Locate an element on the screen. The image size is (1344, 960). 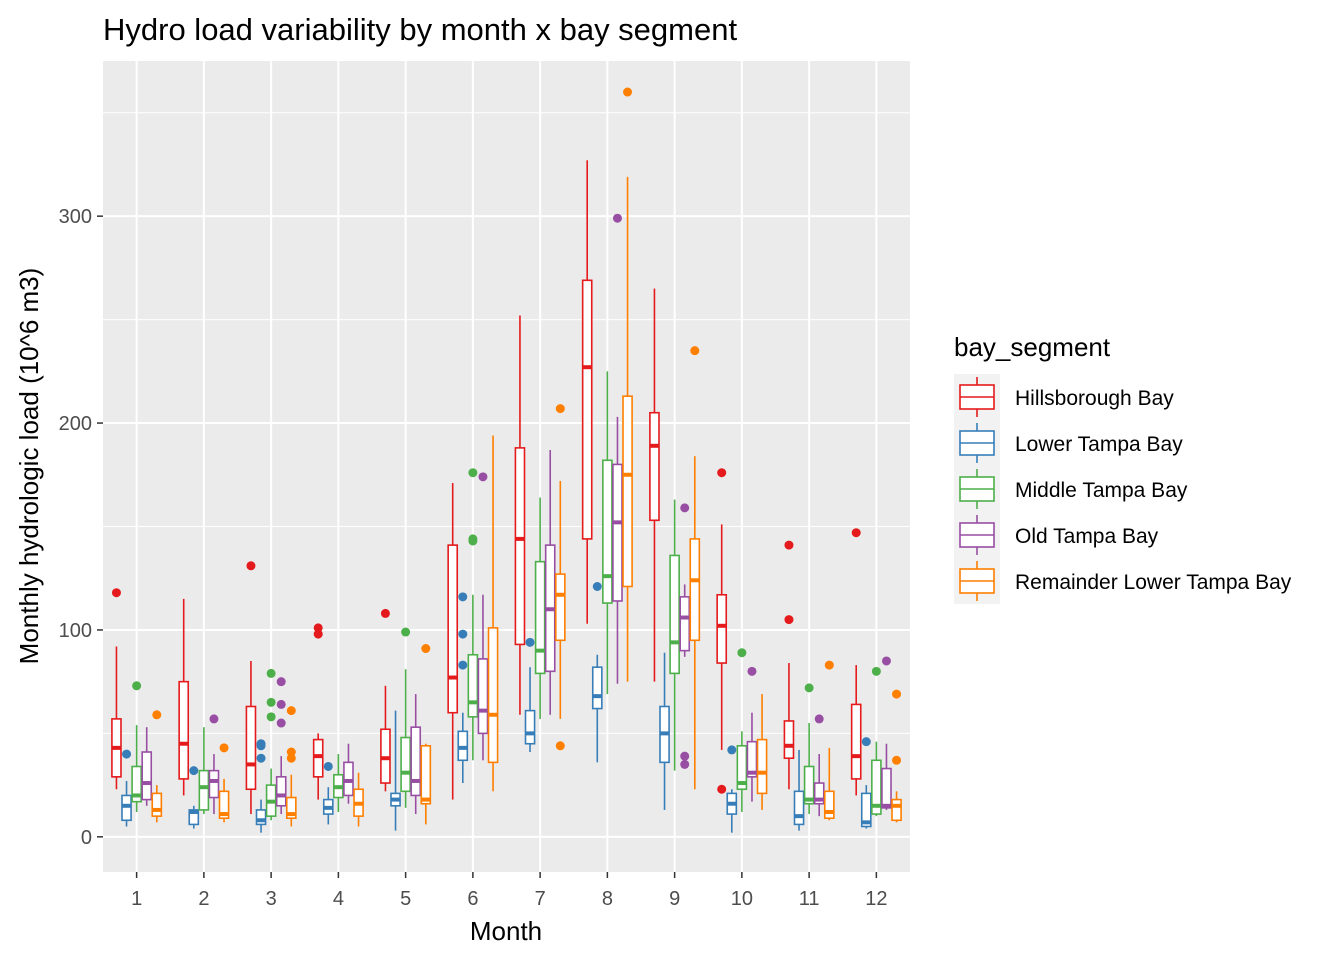
legend-item: Middle Tampa Bay is located at coordinates (1073, 489).